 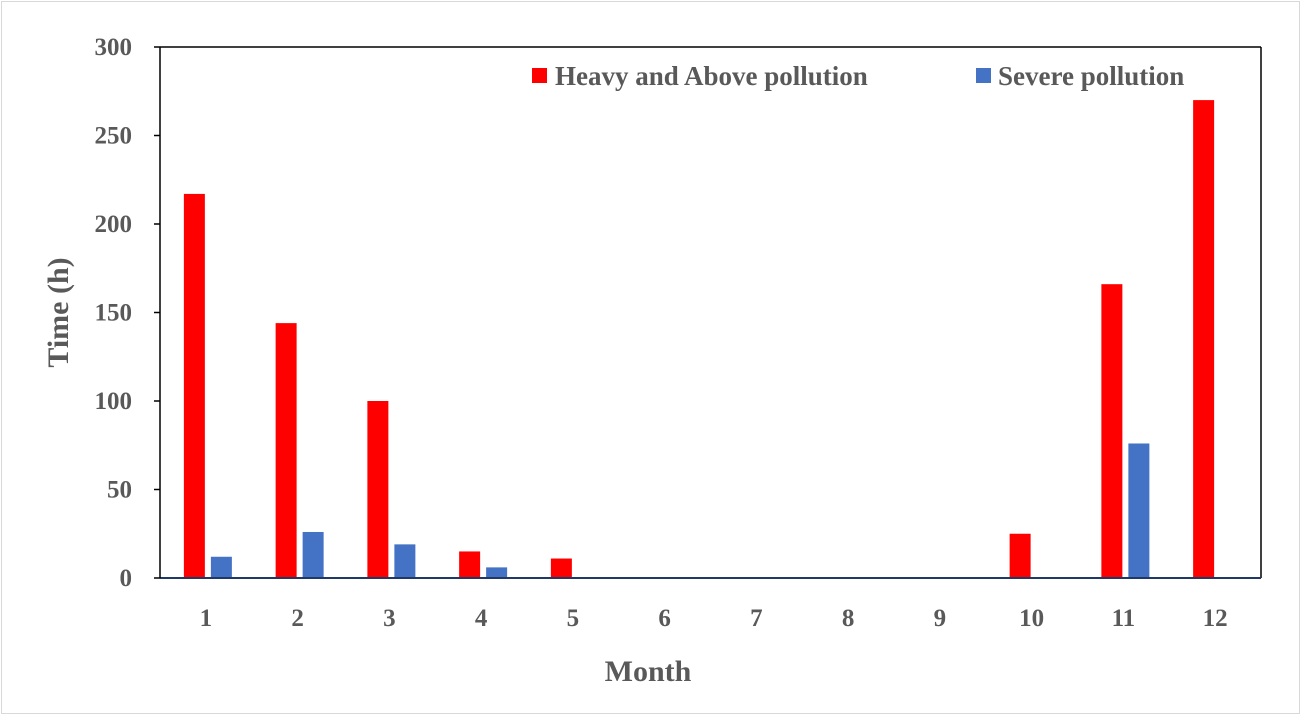 I want to click on x-tick-label: 4, so click(x=481, y=618).